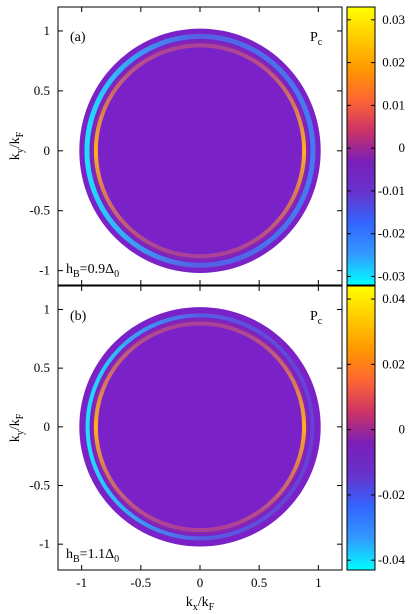  I want to click on panel-label: (b), so click(78, 316).